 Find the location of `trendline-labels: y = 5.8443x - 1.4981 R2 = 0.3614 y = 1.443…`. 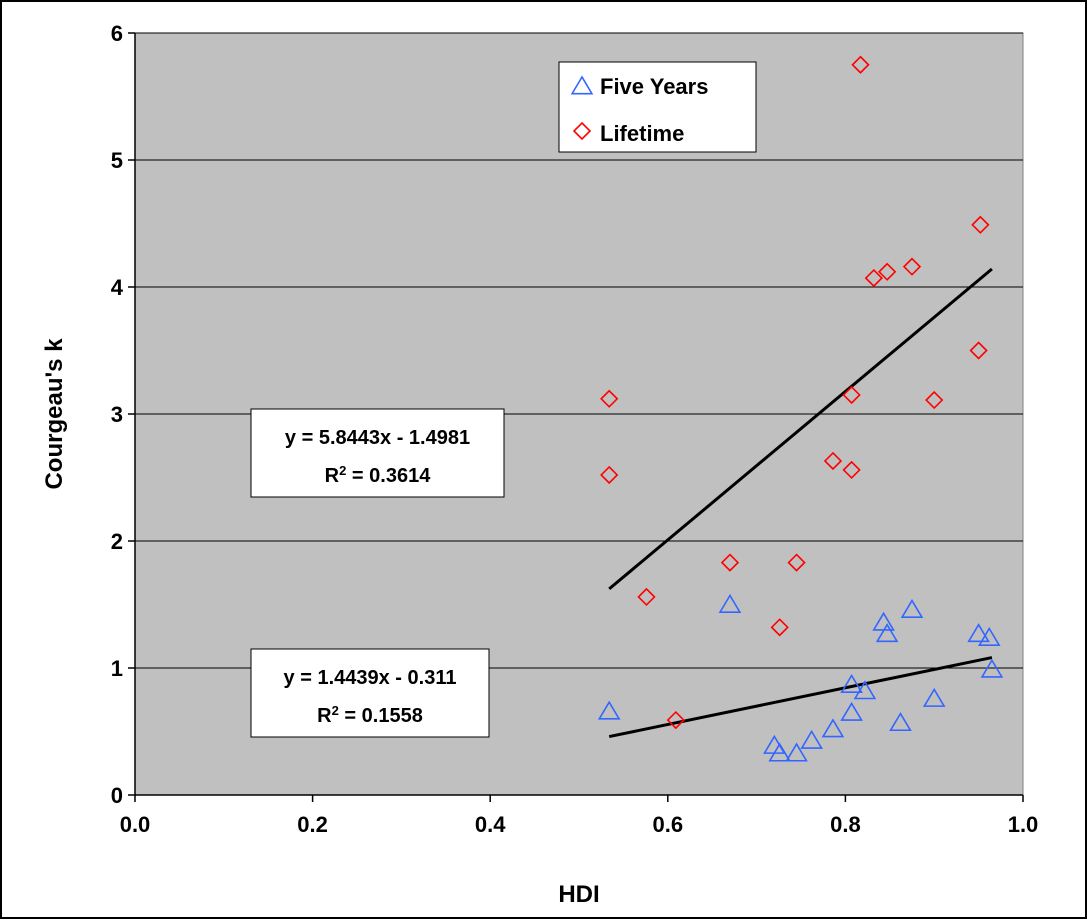

trendline-labels: y = 5.8443x - 1.4981 R2 = 0.3614 y = 1.443… is located at coordinates (377, 573).